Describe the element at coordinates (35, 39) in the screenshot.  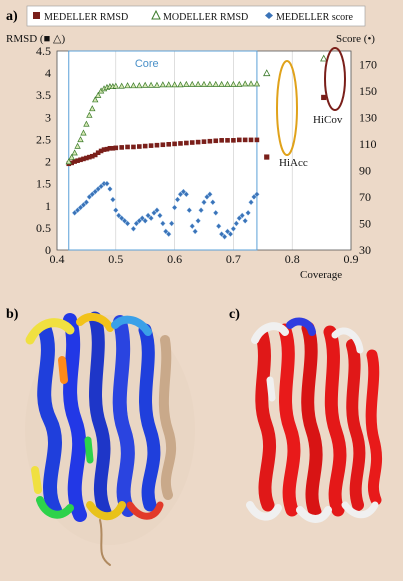
I see `y-axis-title: RMSD (■ △)` at that location.